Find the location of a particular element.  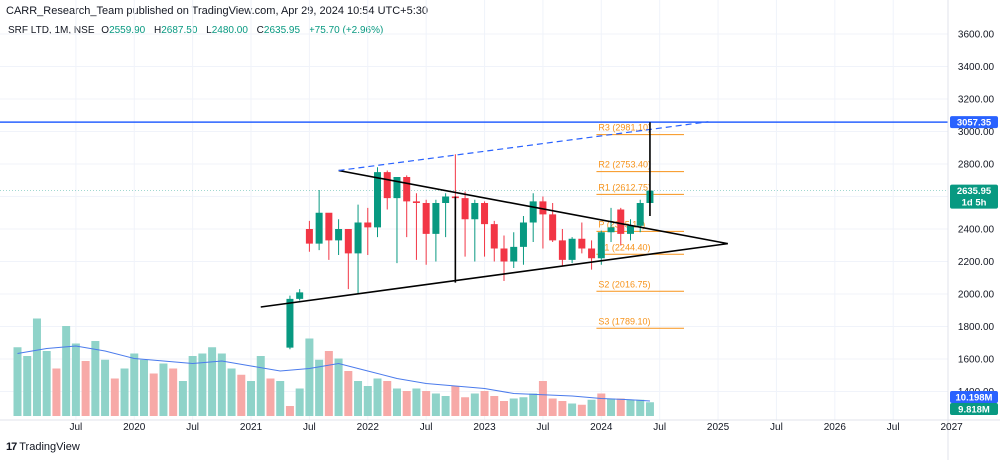

price-tick-label: 3600.00 is located at coordinates (976, 35).